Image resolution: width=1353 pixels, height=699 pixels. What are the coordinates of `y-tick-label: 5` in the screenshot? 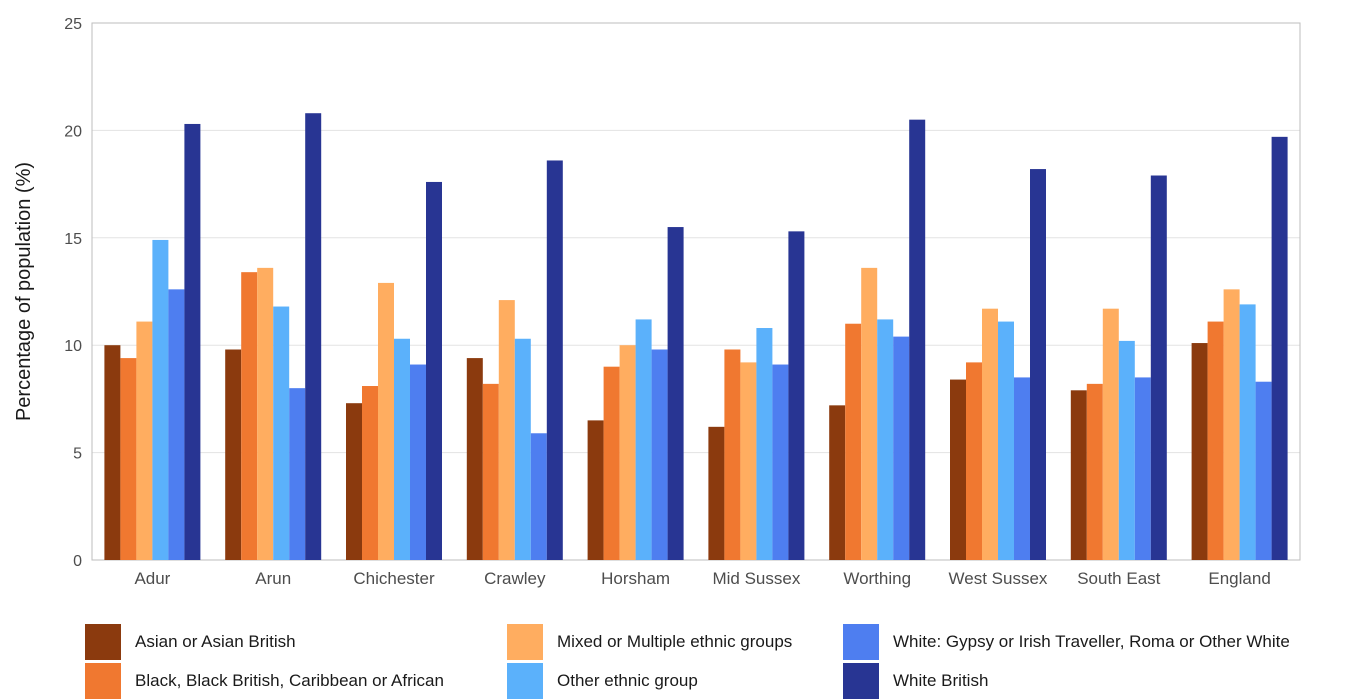 It's located at (77, 454).